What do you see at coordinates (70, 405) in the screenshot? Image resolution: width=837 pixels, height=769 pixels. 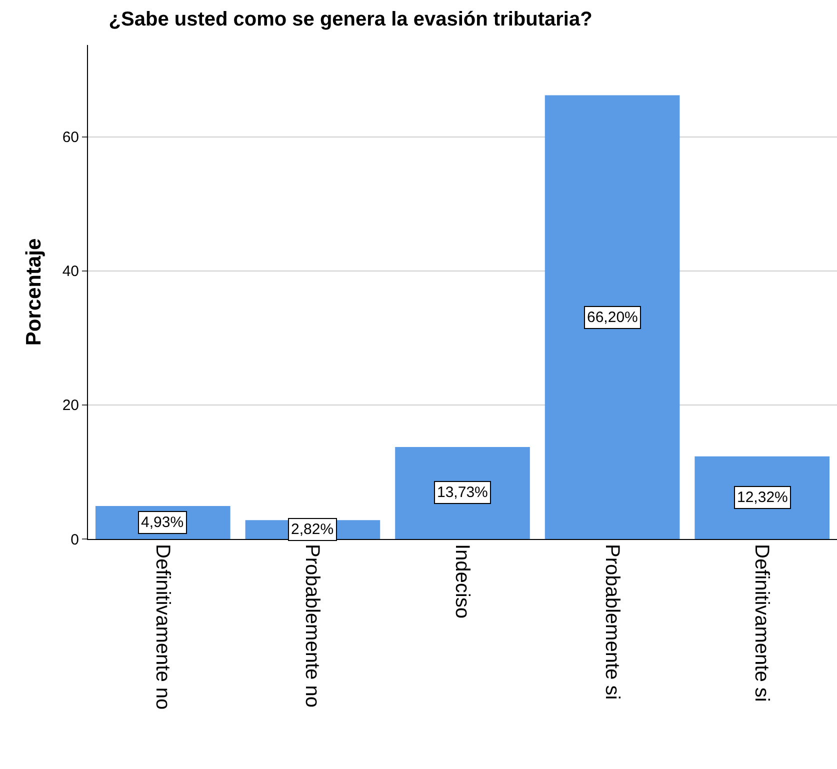 I see `y-tick-label: 20` at bounding box center [70, 405].